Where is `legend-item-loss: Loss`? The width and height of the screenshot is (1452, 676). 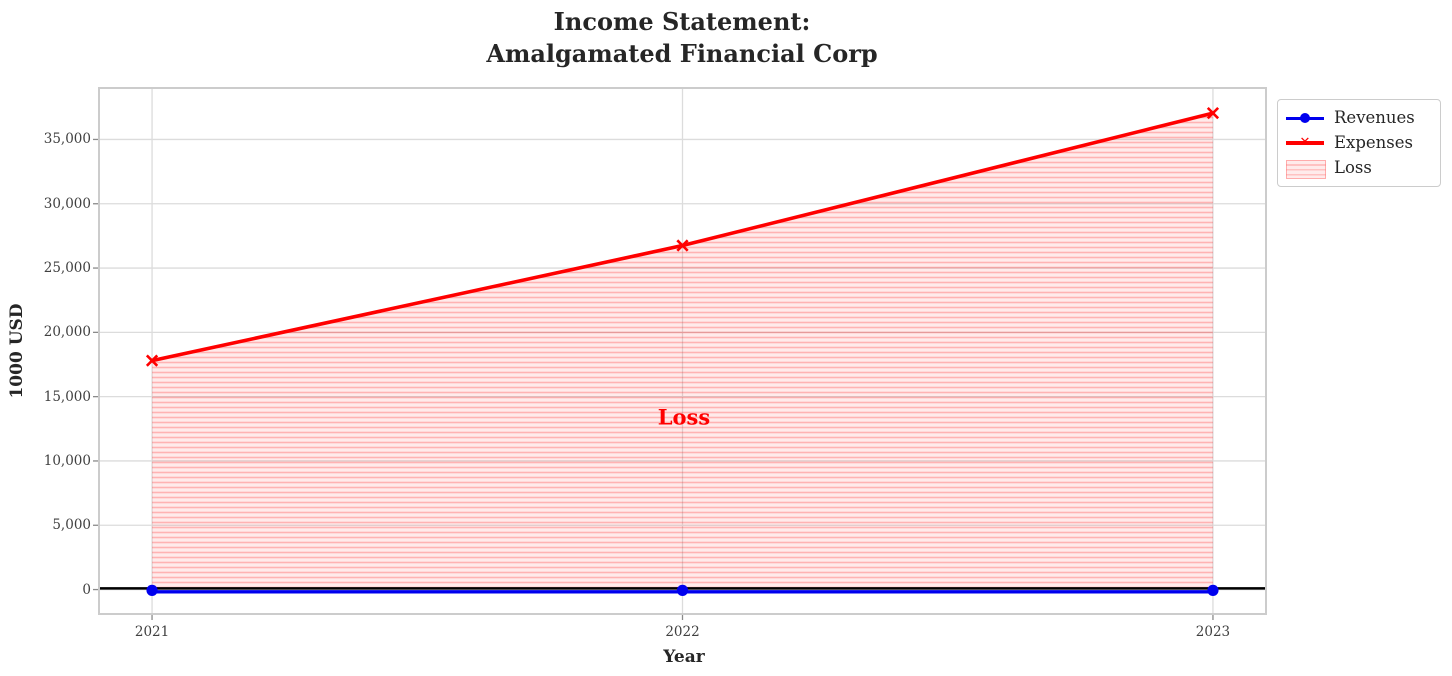 legend-item-loss: Loss is located at coordinates (1359, 168).